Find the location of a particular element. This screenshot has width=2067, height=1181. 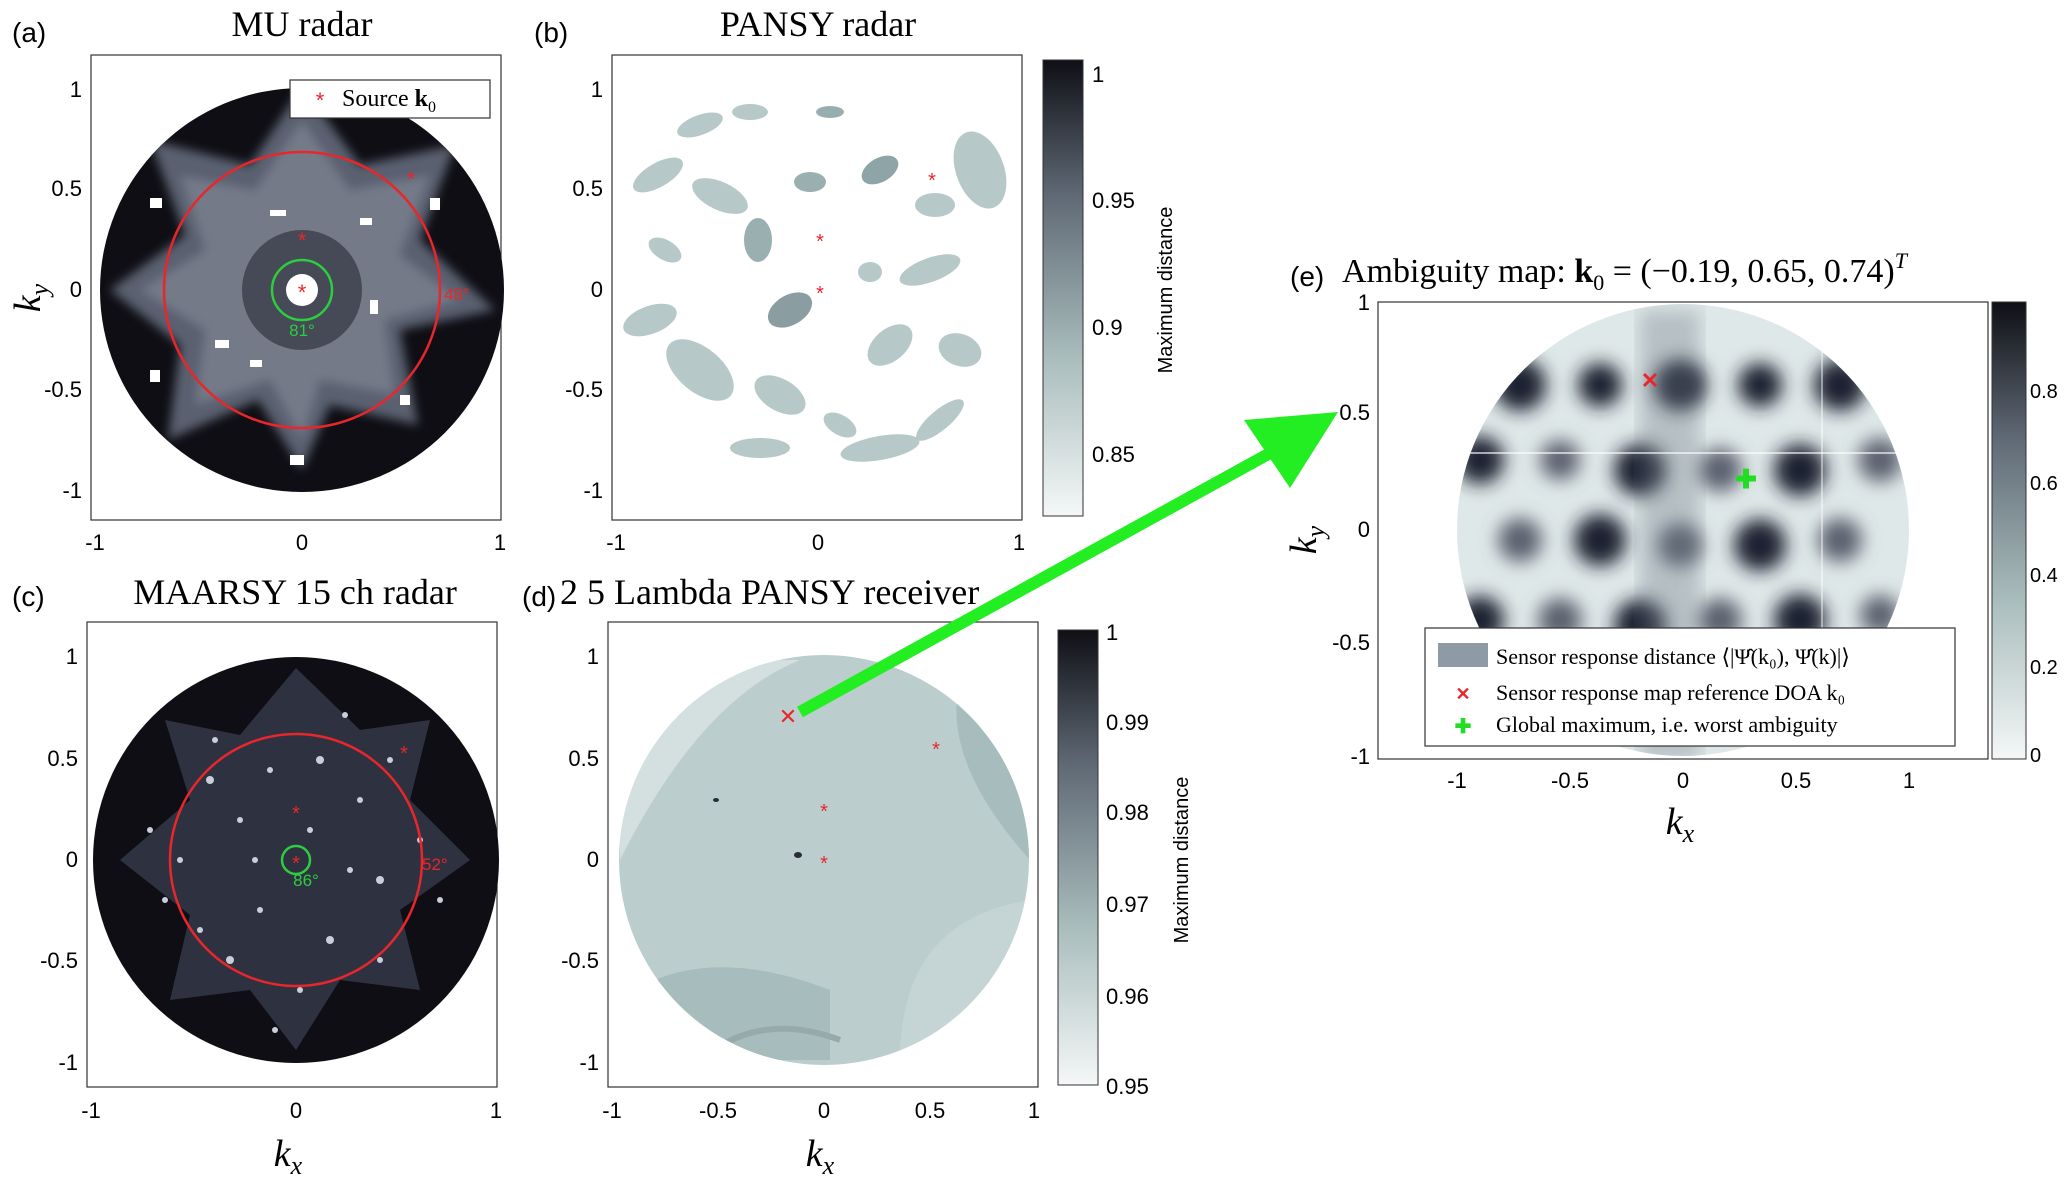

panel-b-colorbar is located at coordinates (1063, 288).